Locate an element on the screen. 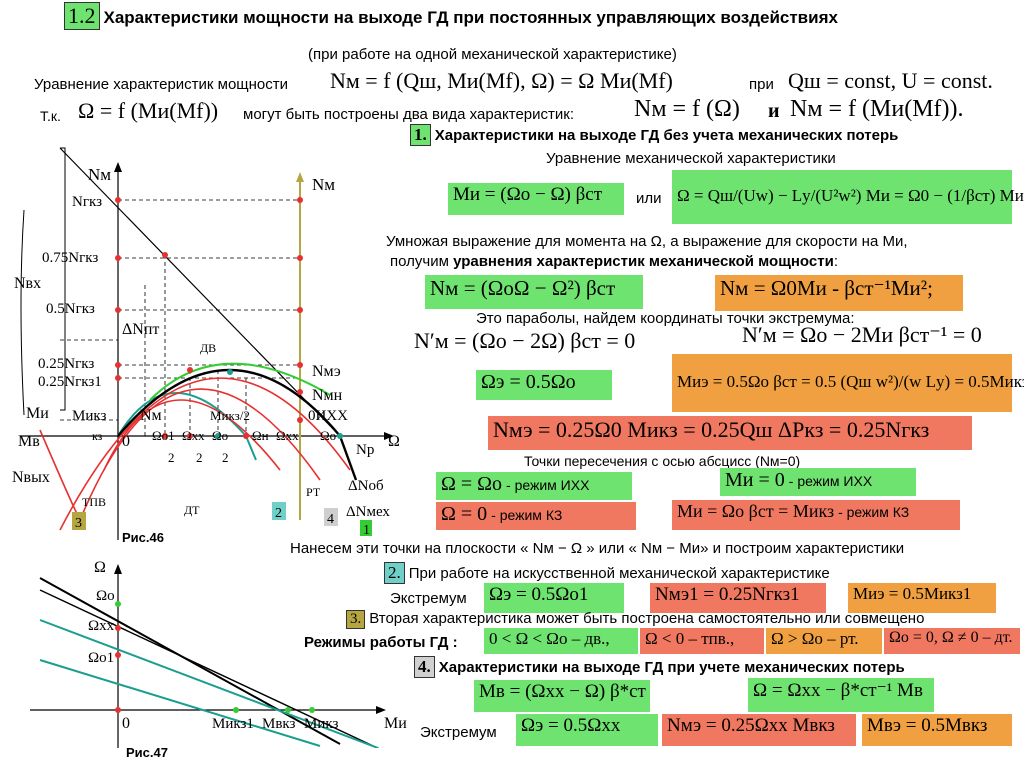 This screenshot has width=1024, height=767. fig46-caption: Рис.46 is located at coordinates (143, 537).